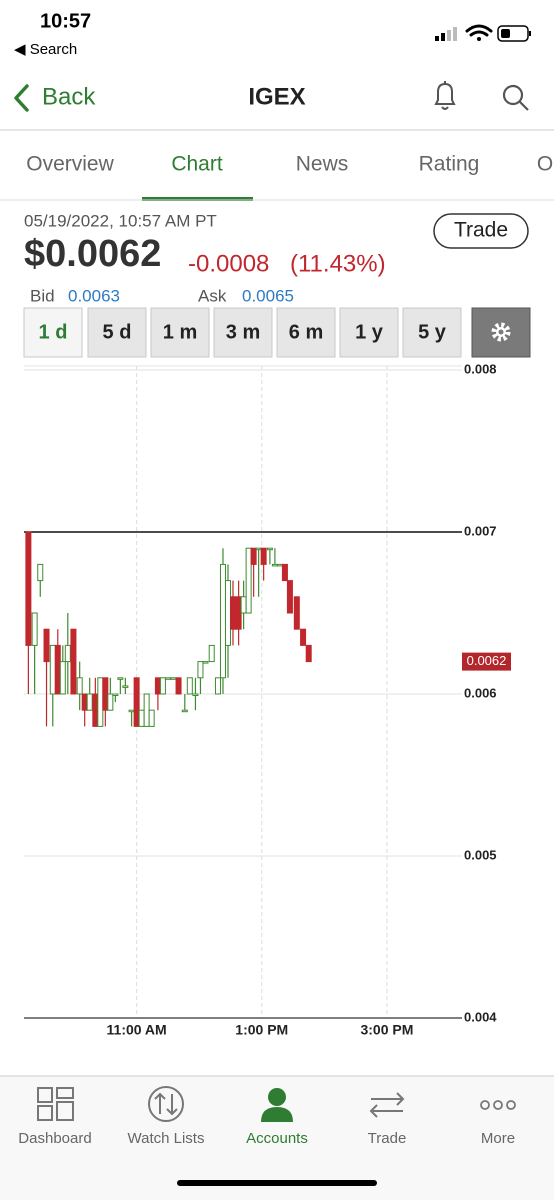 The height and width of the screenshot is (1200, 554). I want to click on ask-label: Ask, so click(212, 295).